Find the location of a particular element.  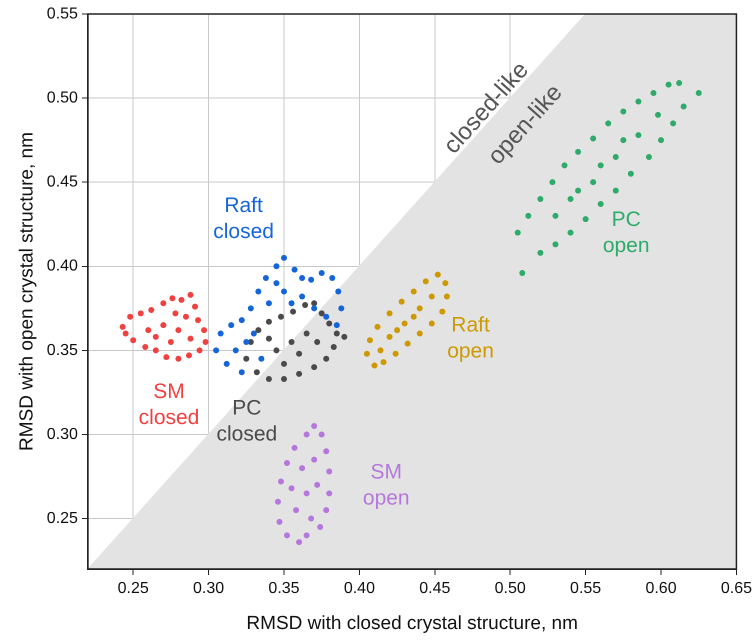

x-tick-label: 0.55 is located at coordinates (586, 589).